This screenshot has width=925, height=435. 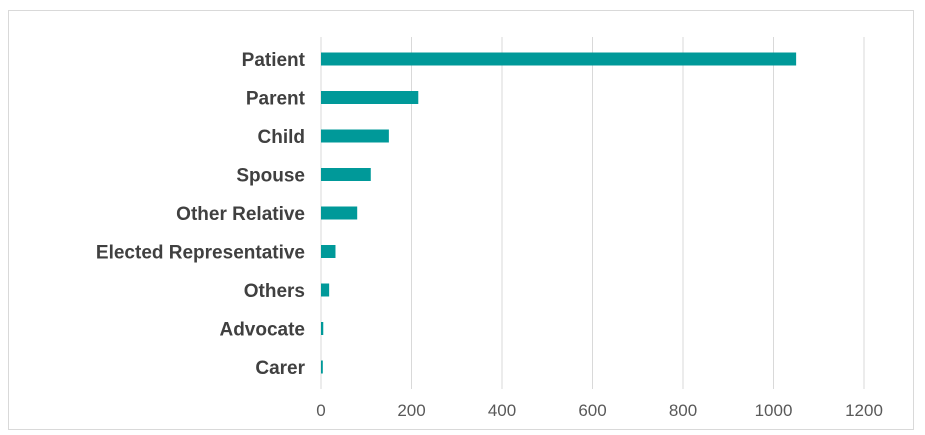 What do you see at coordinates (240, 214) in the screenshot?
I see `category-label: Other Relative` at bounding box center [240, 214].